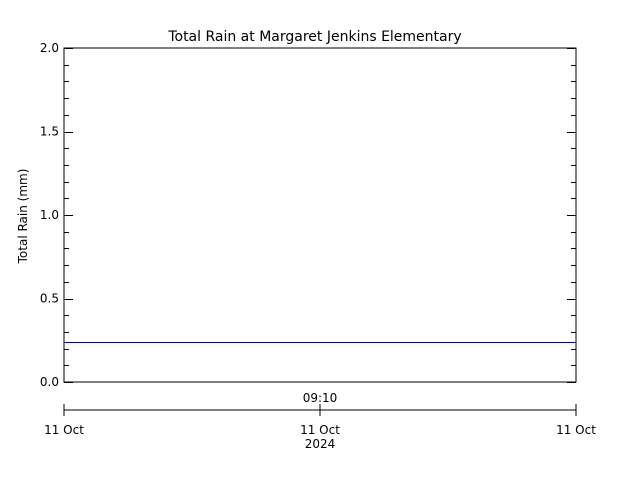  I want to click on y-tick-label: 2.0, so click(49, 48).